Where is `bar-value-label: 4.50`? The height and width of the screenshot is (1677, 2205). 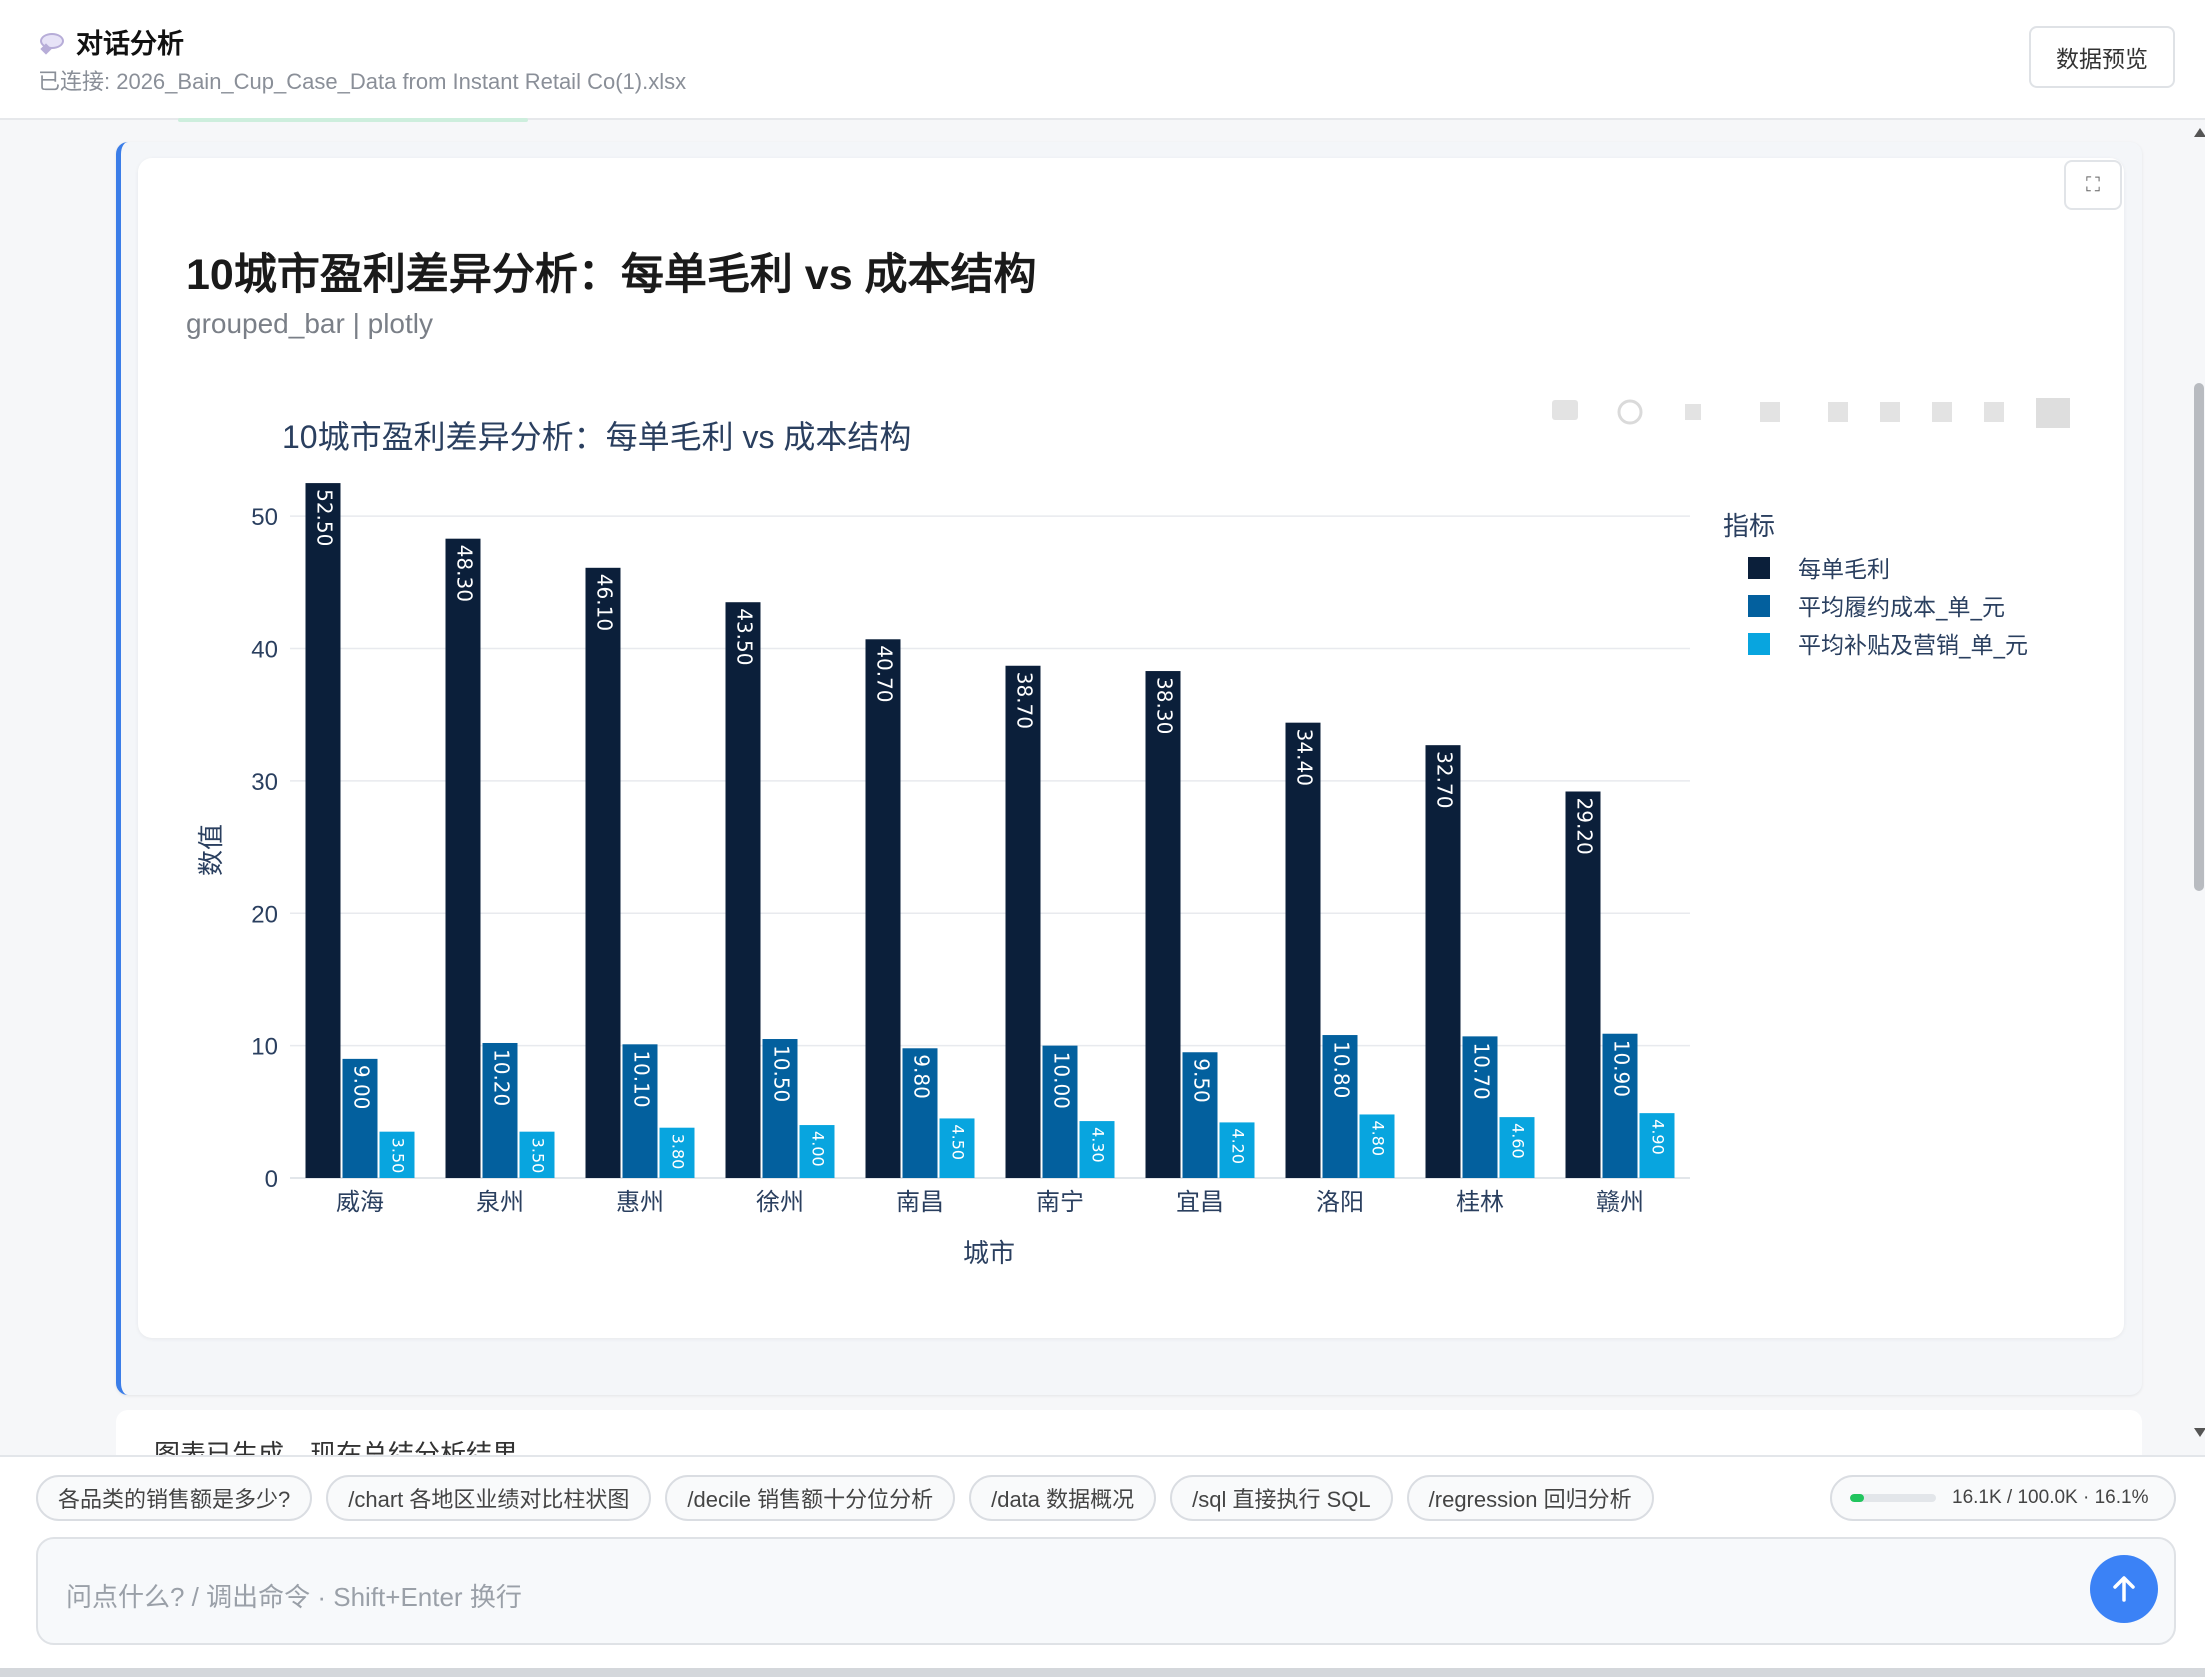
bar-value-label: 4.50 is located at coordinates (958, 1142).